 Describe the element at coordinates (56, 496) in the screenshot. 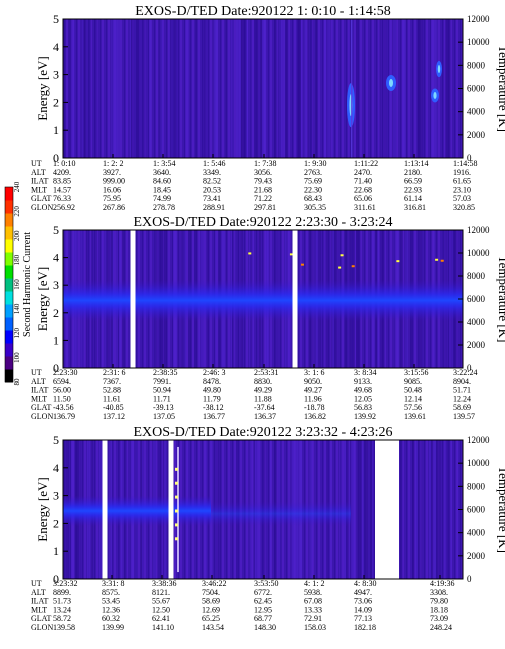

I see `y-tick-label: 3` at that location.